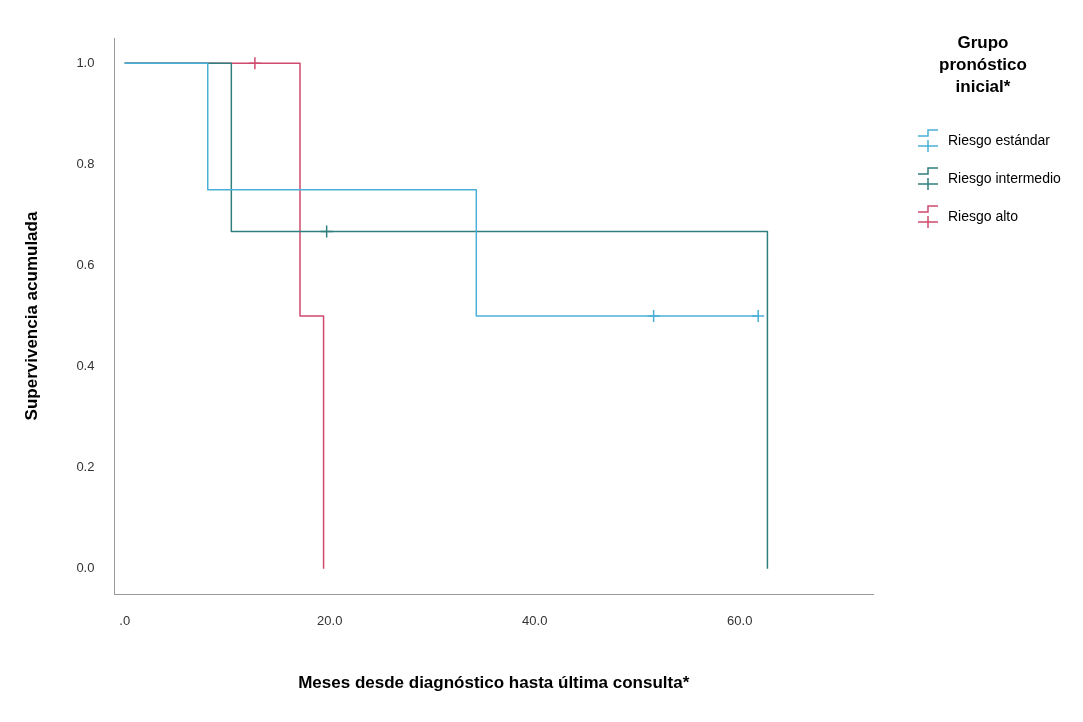 The width and height of the screenshot is (1083, 722). Describe the element at coordinates (85, 568) in the screenshot. I see `y-tick-label: 0.0` at that location.